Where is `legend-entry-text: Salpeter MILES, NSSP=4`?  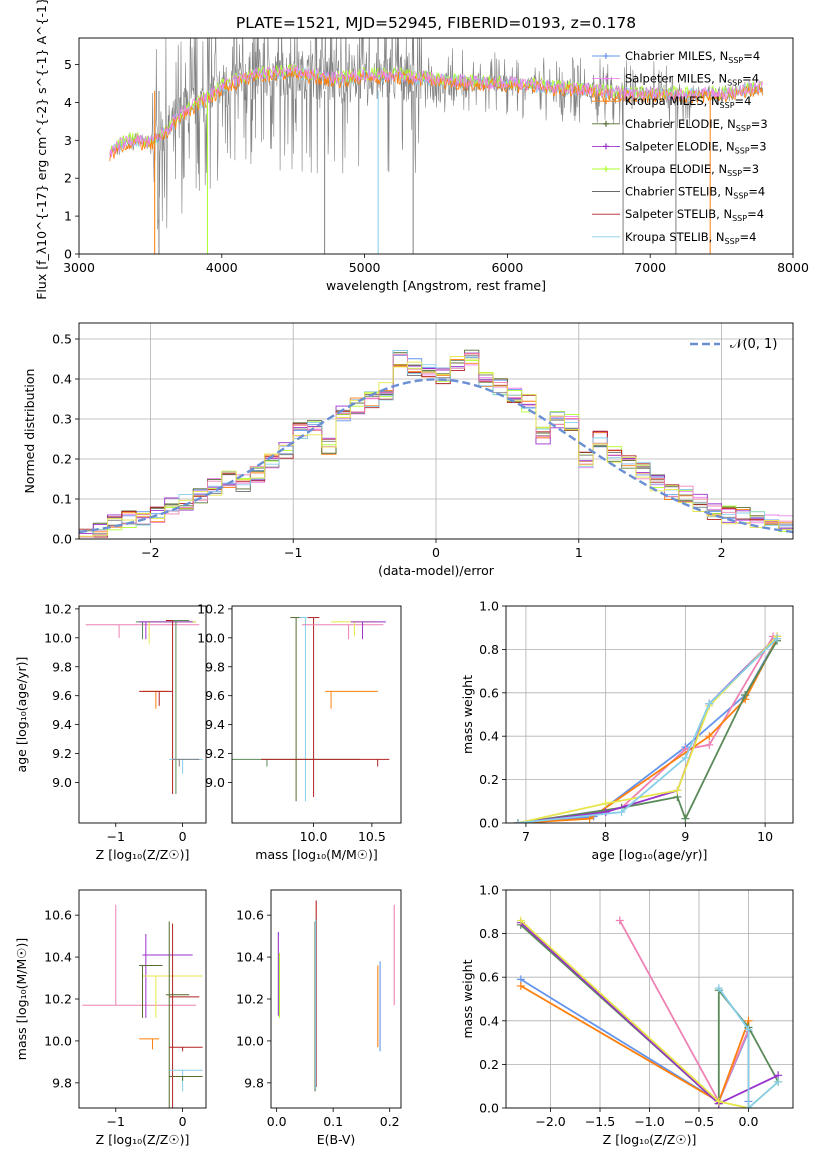
legend-entry-text: Salpeter MILES, NSSP=4 is located at coordinates (692, 80).